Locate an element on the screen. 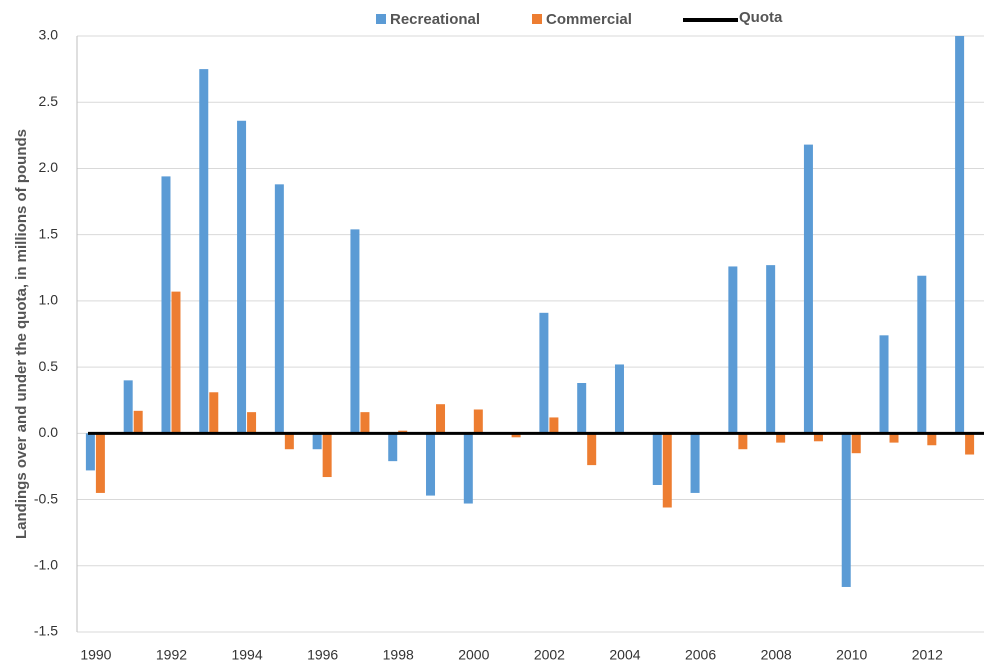 The height and width of the screenshot is (666, 984). x-tick-label: 2010 is located at coordinates (851, 655).